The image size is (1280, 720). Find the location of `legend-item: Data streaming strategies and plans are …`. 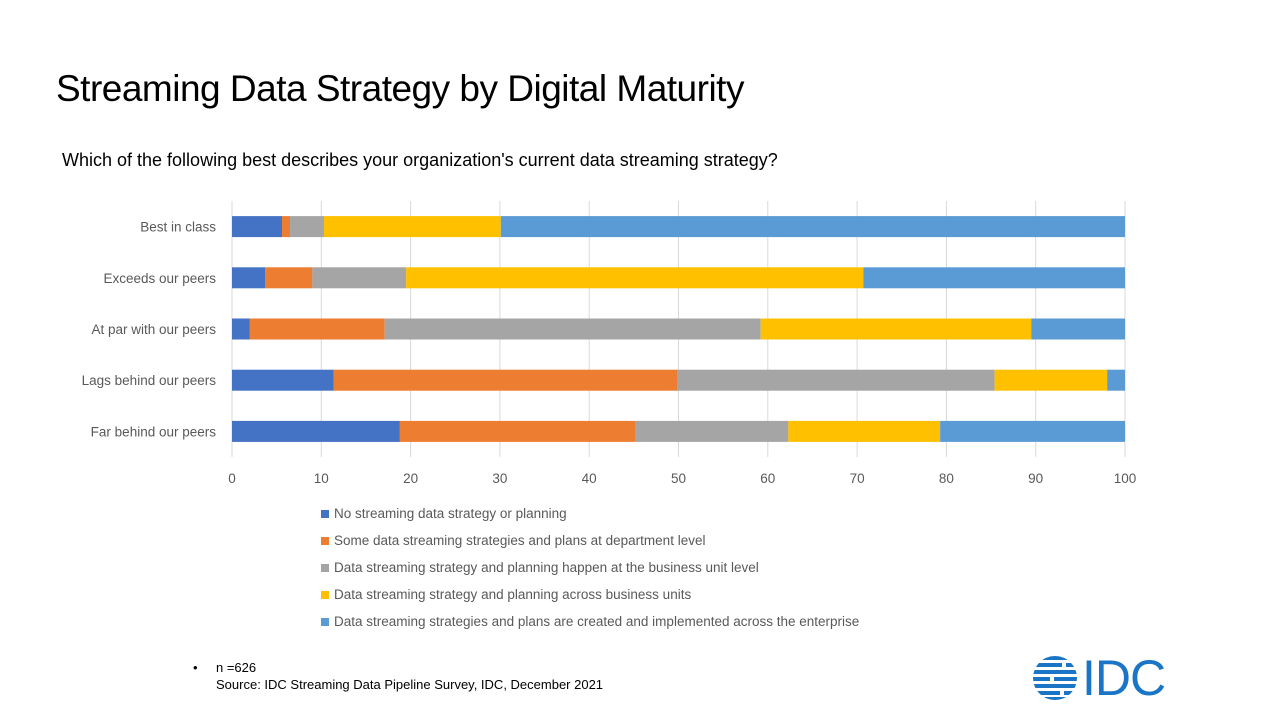

legend-item: Data streaming strategies and plans are … is located at coordinates (590, 621).